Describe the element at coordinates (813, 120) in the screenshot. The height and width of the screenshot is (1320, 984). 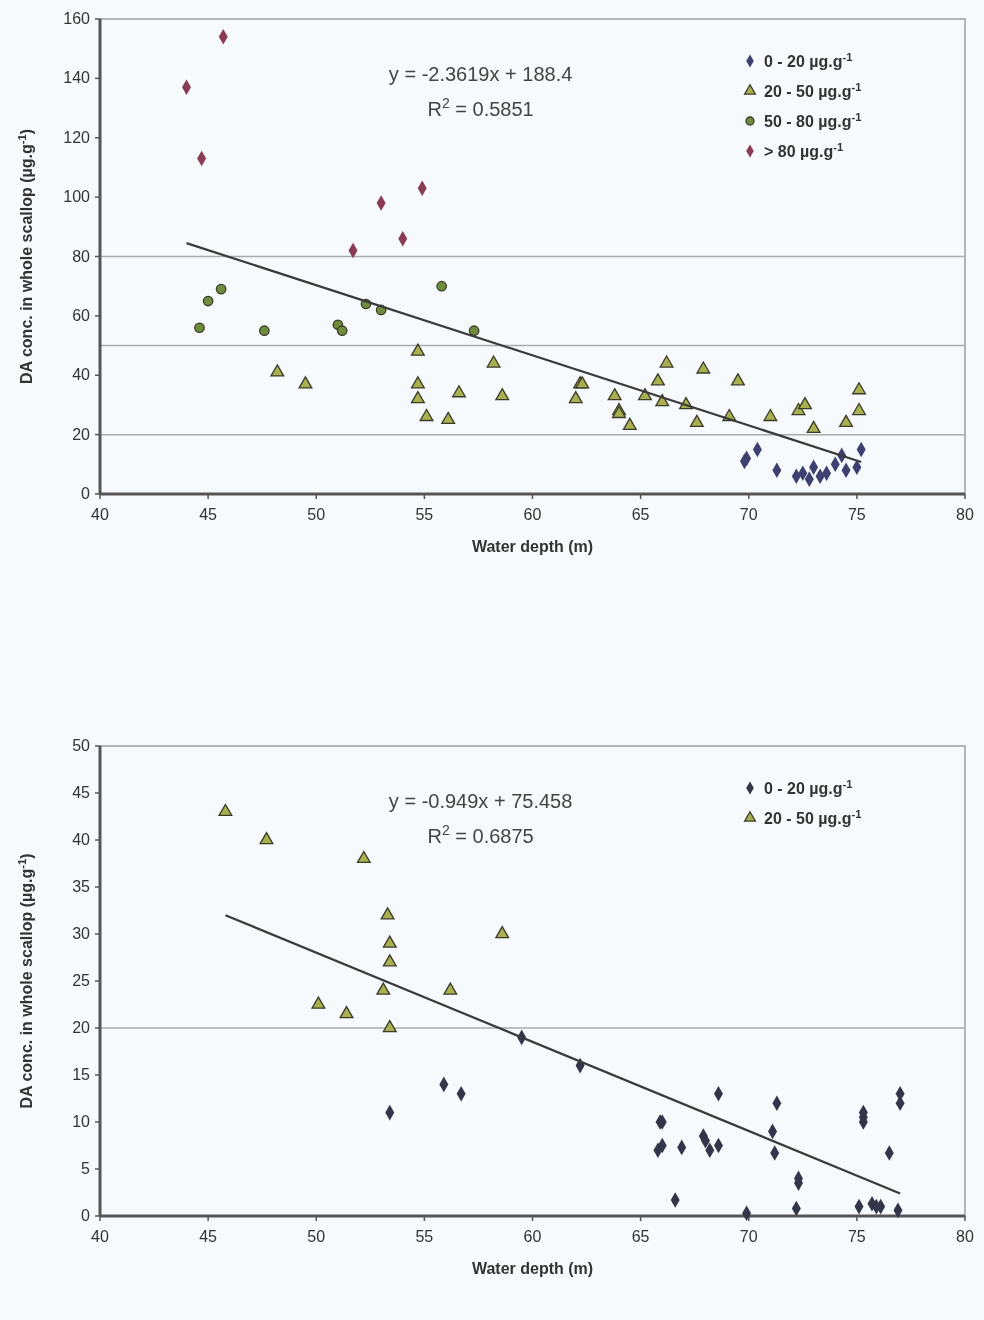
I see `legend-label: 50 - 80 µg.g$^{-1}$` at that location.